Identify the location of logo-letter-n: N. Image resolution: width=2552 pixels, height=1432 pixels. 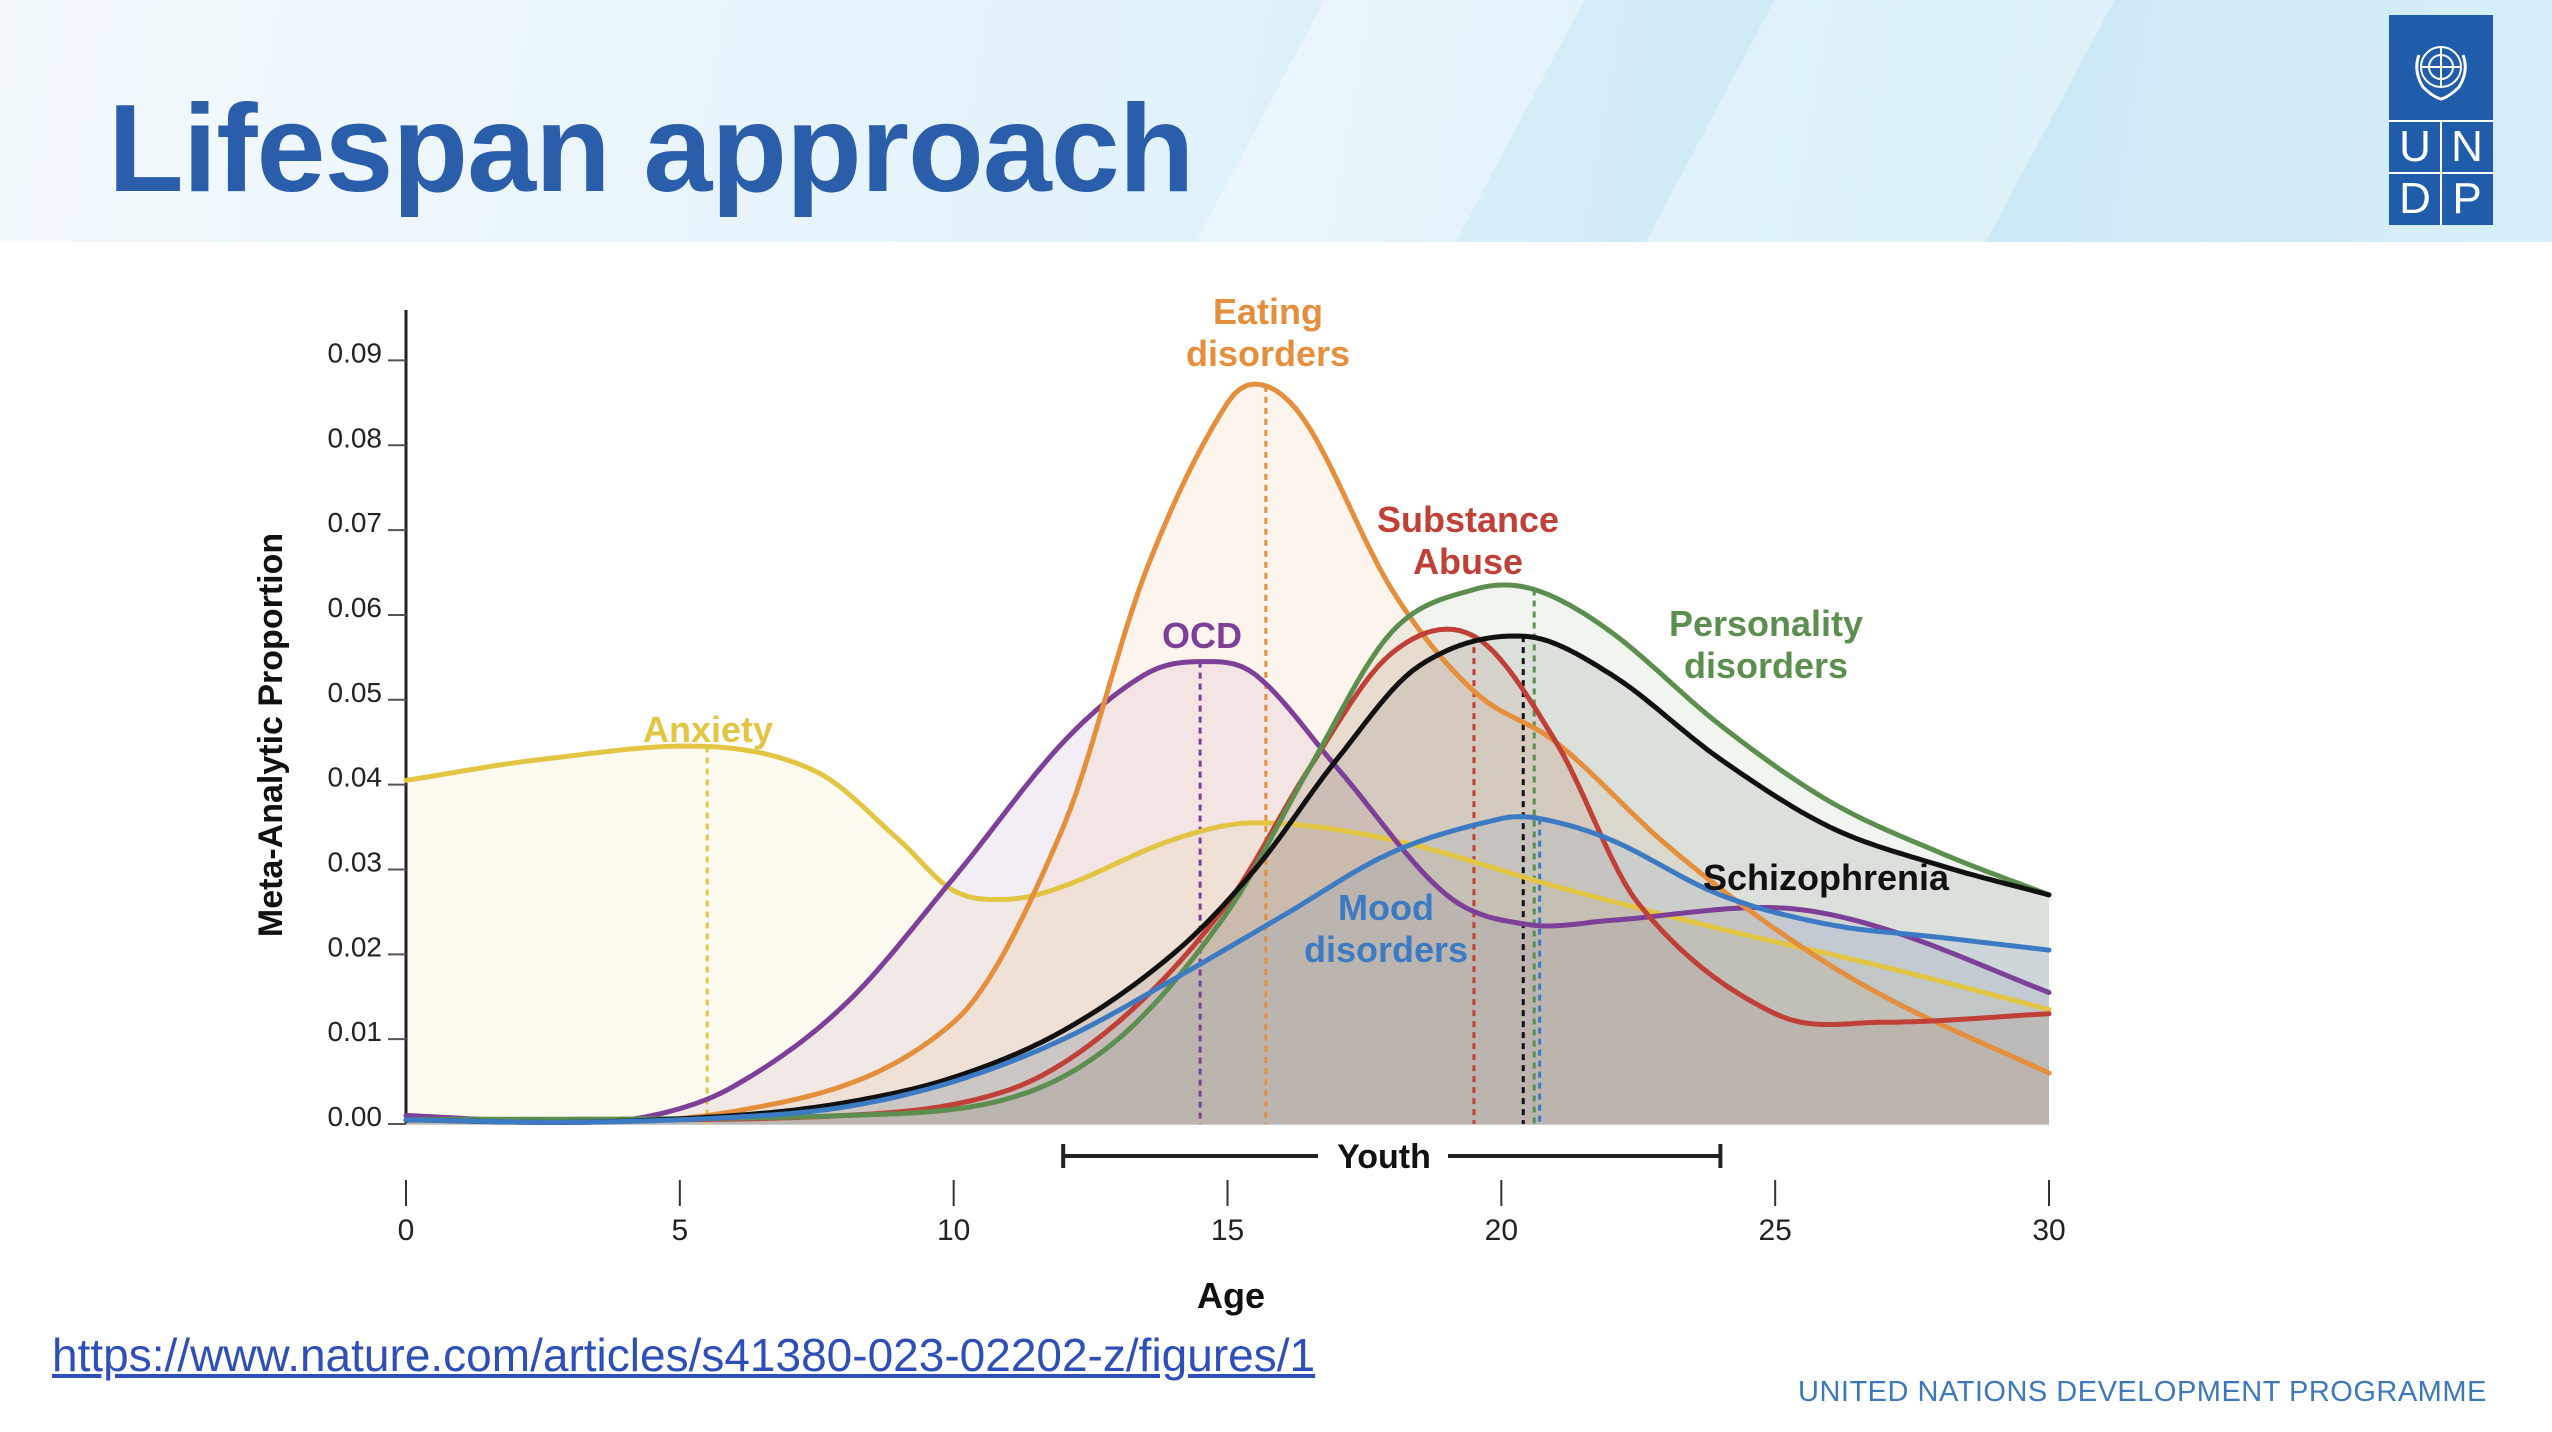
(2467, 146).